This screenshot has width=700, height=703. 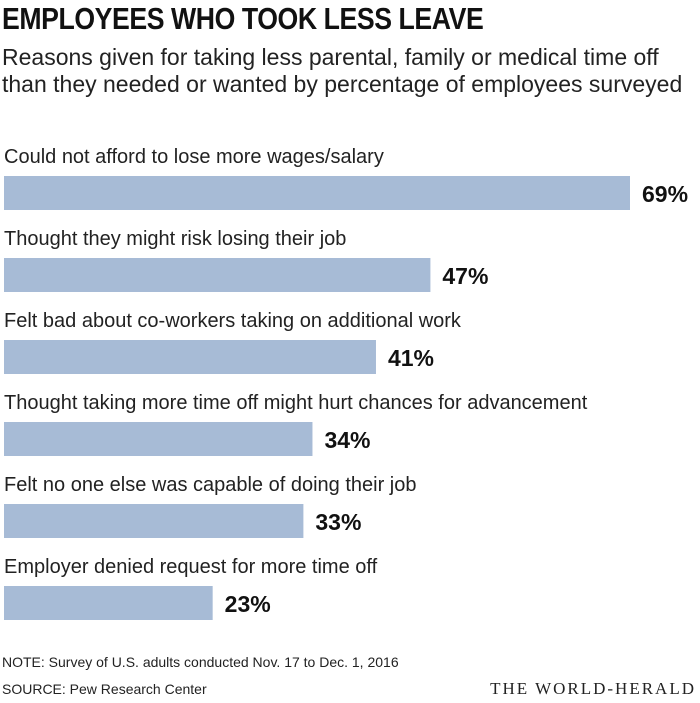 What do you see at coordinates (347, 440) in the screenshot?
I see `value-label: 34%` at bounding box center [347, 440].